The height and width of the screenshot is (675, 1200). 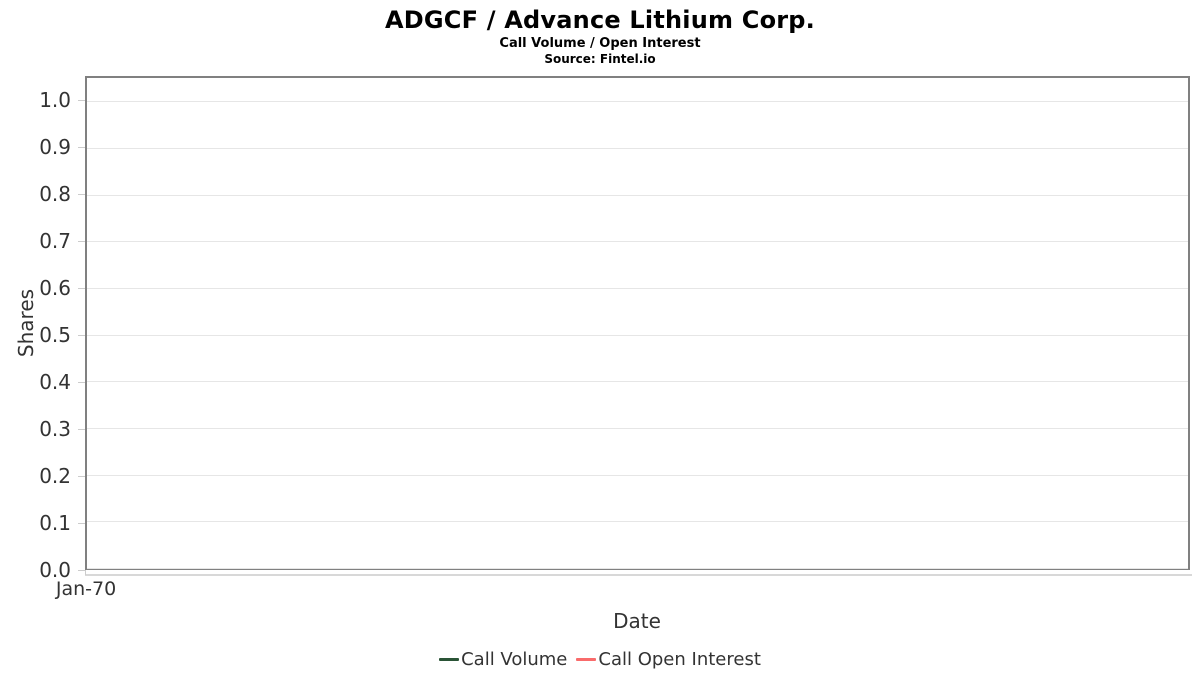 I want to click on y-tick-label: 0.5, so click(x=55, y=334).